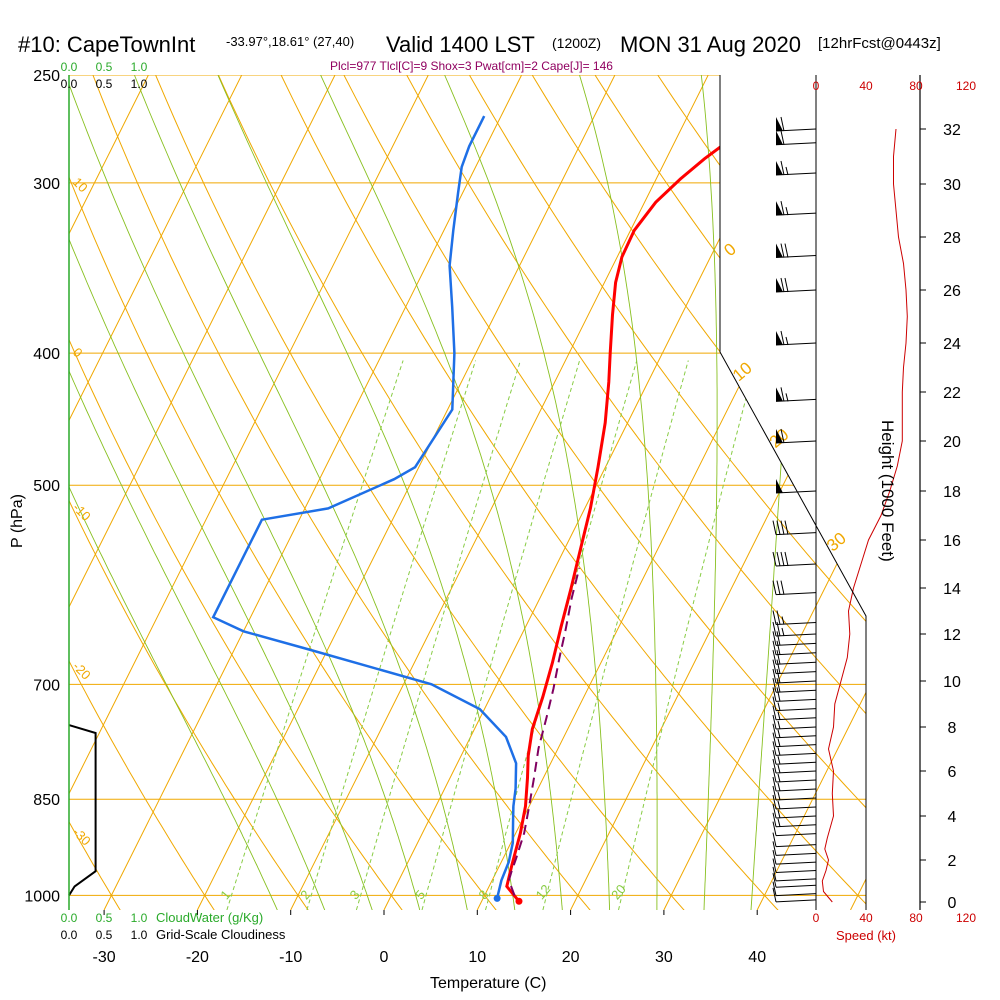  I want to click on mixing-ratio-label: 20, so click(618, 892).